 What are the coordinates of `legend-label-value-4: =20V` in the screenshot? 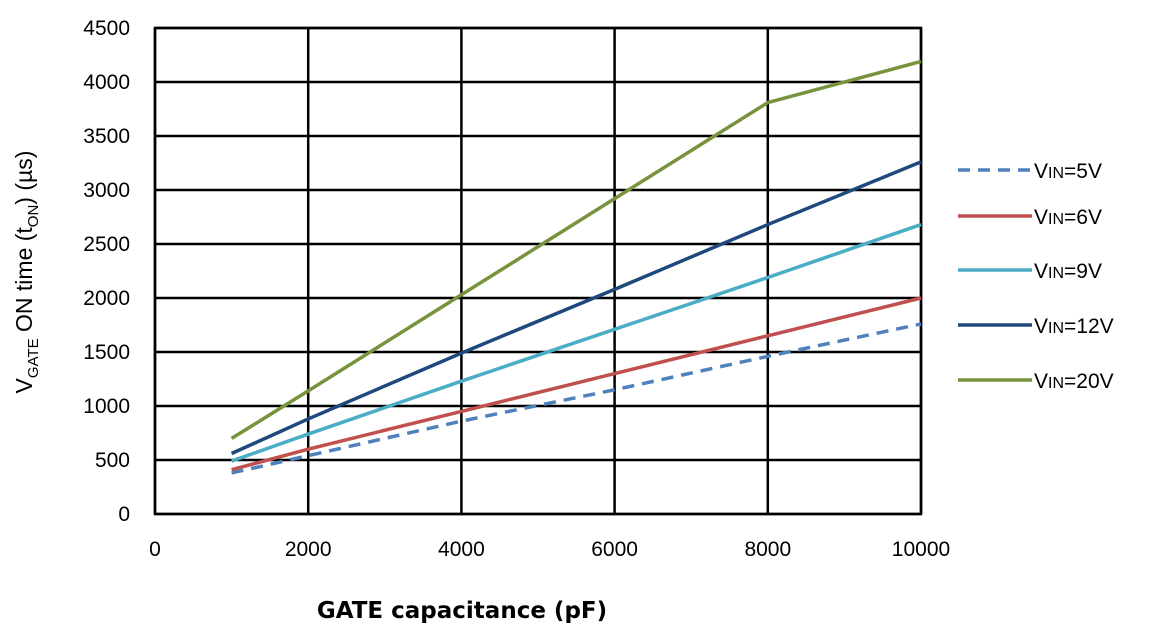 It's located at (1089, 381).